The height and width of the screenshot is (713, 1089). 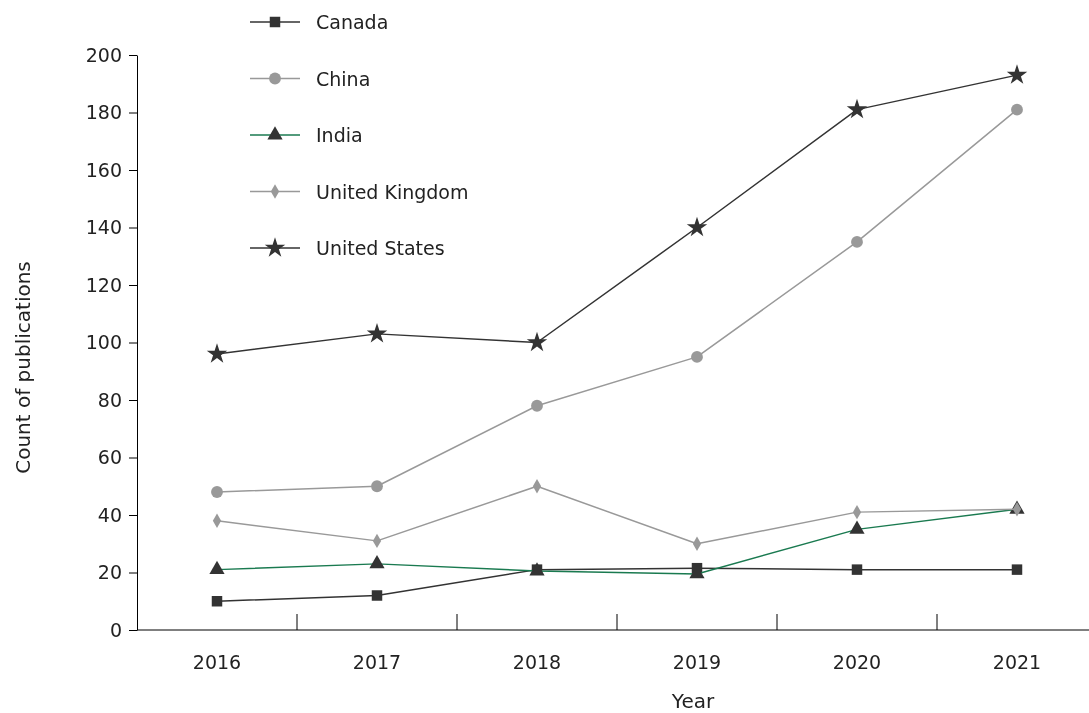 I want to click on y-tick-label: 40, so click(x=109, y=514).